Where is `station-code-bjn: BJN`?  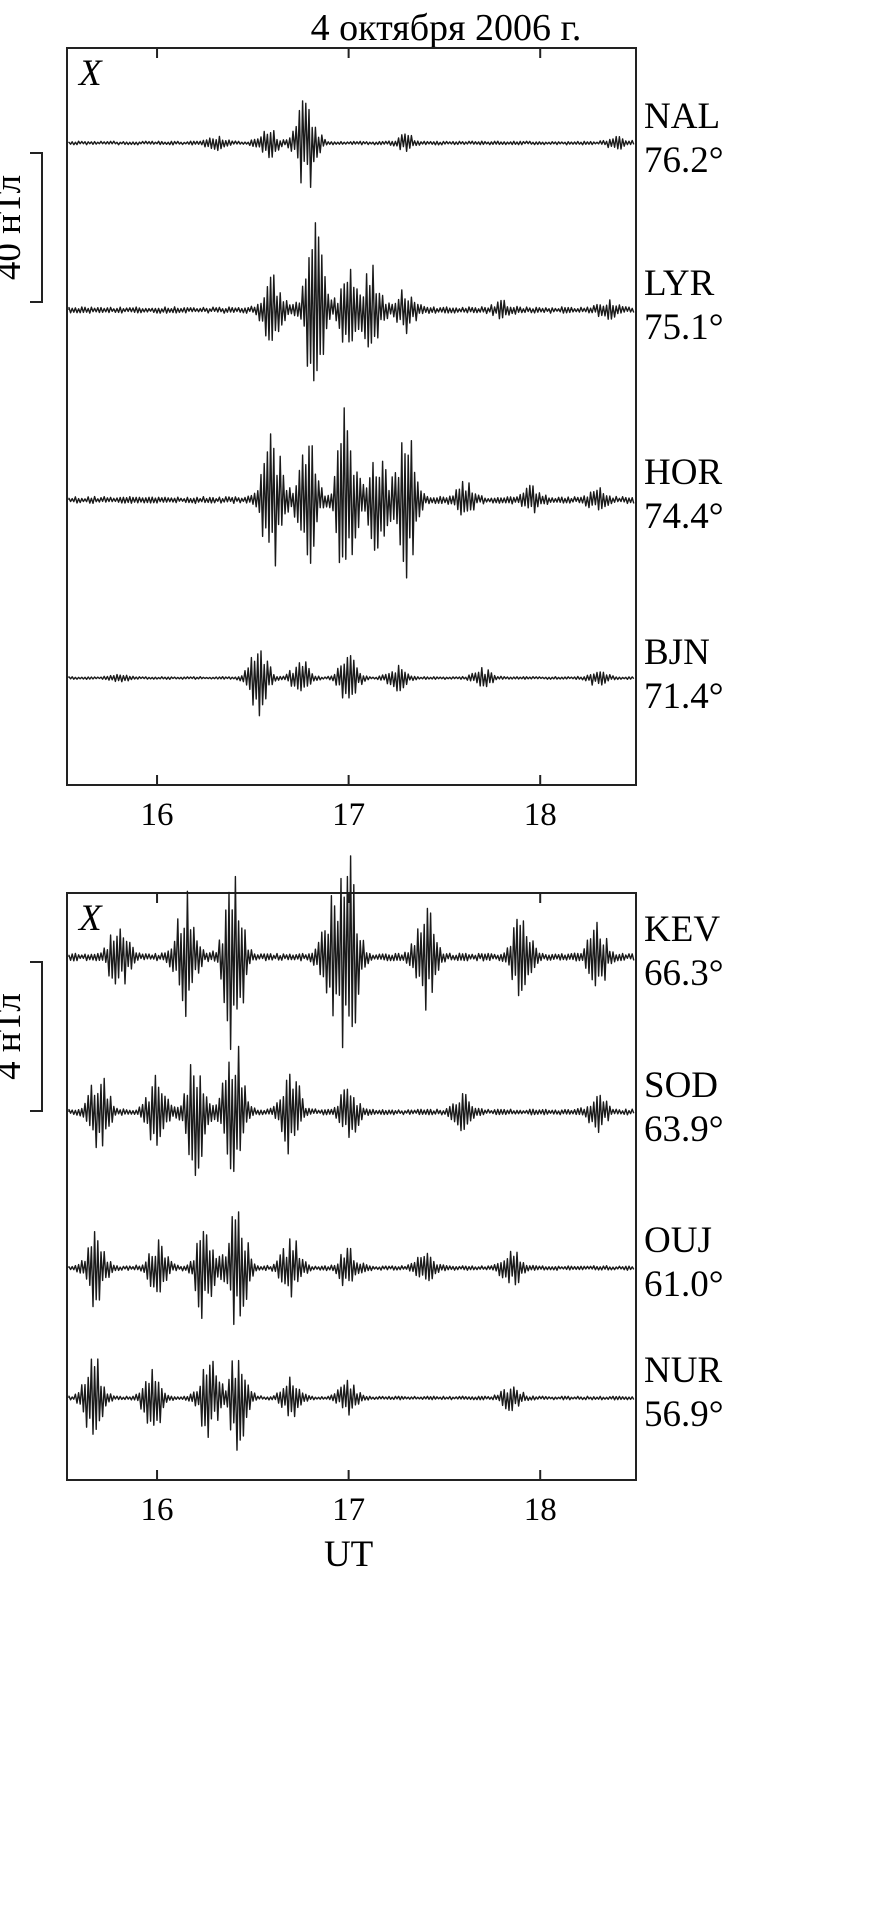 station-code-bjn: BJN is located at coordinates (677, 652).